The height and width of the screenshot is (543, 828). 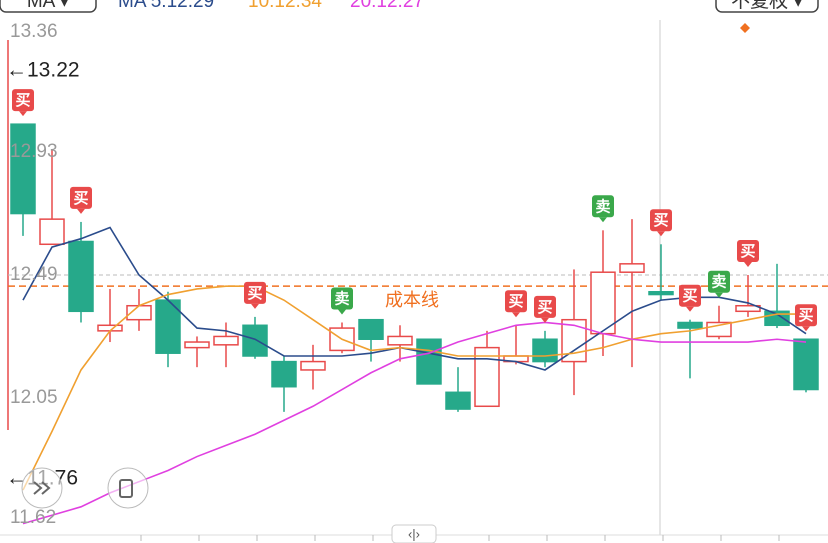 What do you see at coordinates (34, 151) in the screenshot?
I see `y-tick-label: 12.93` at bounding box center [34, 151].